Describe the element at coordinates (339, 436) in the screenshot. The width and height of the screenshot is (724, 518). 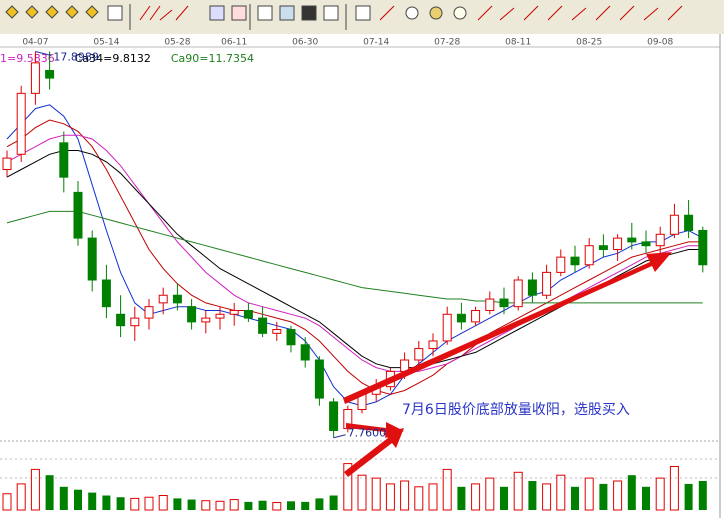
I see `low-pointer` at that location.